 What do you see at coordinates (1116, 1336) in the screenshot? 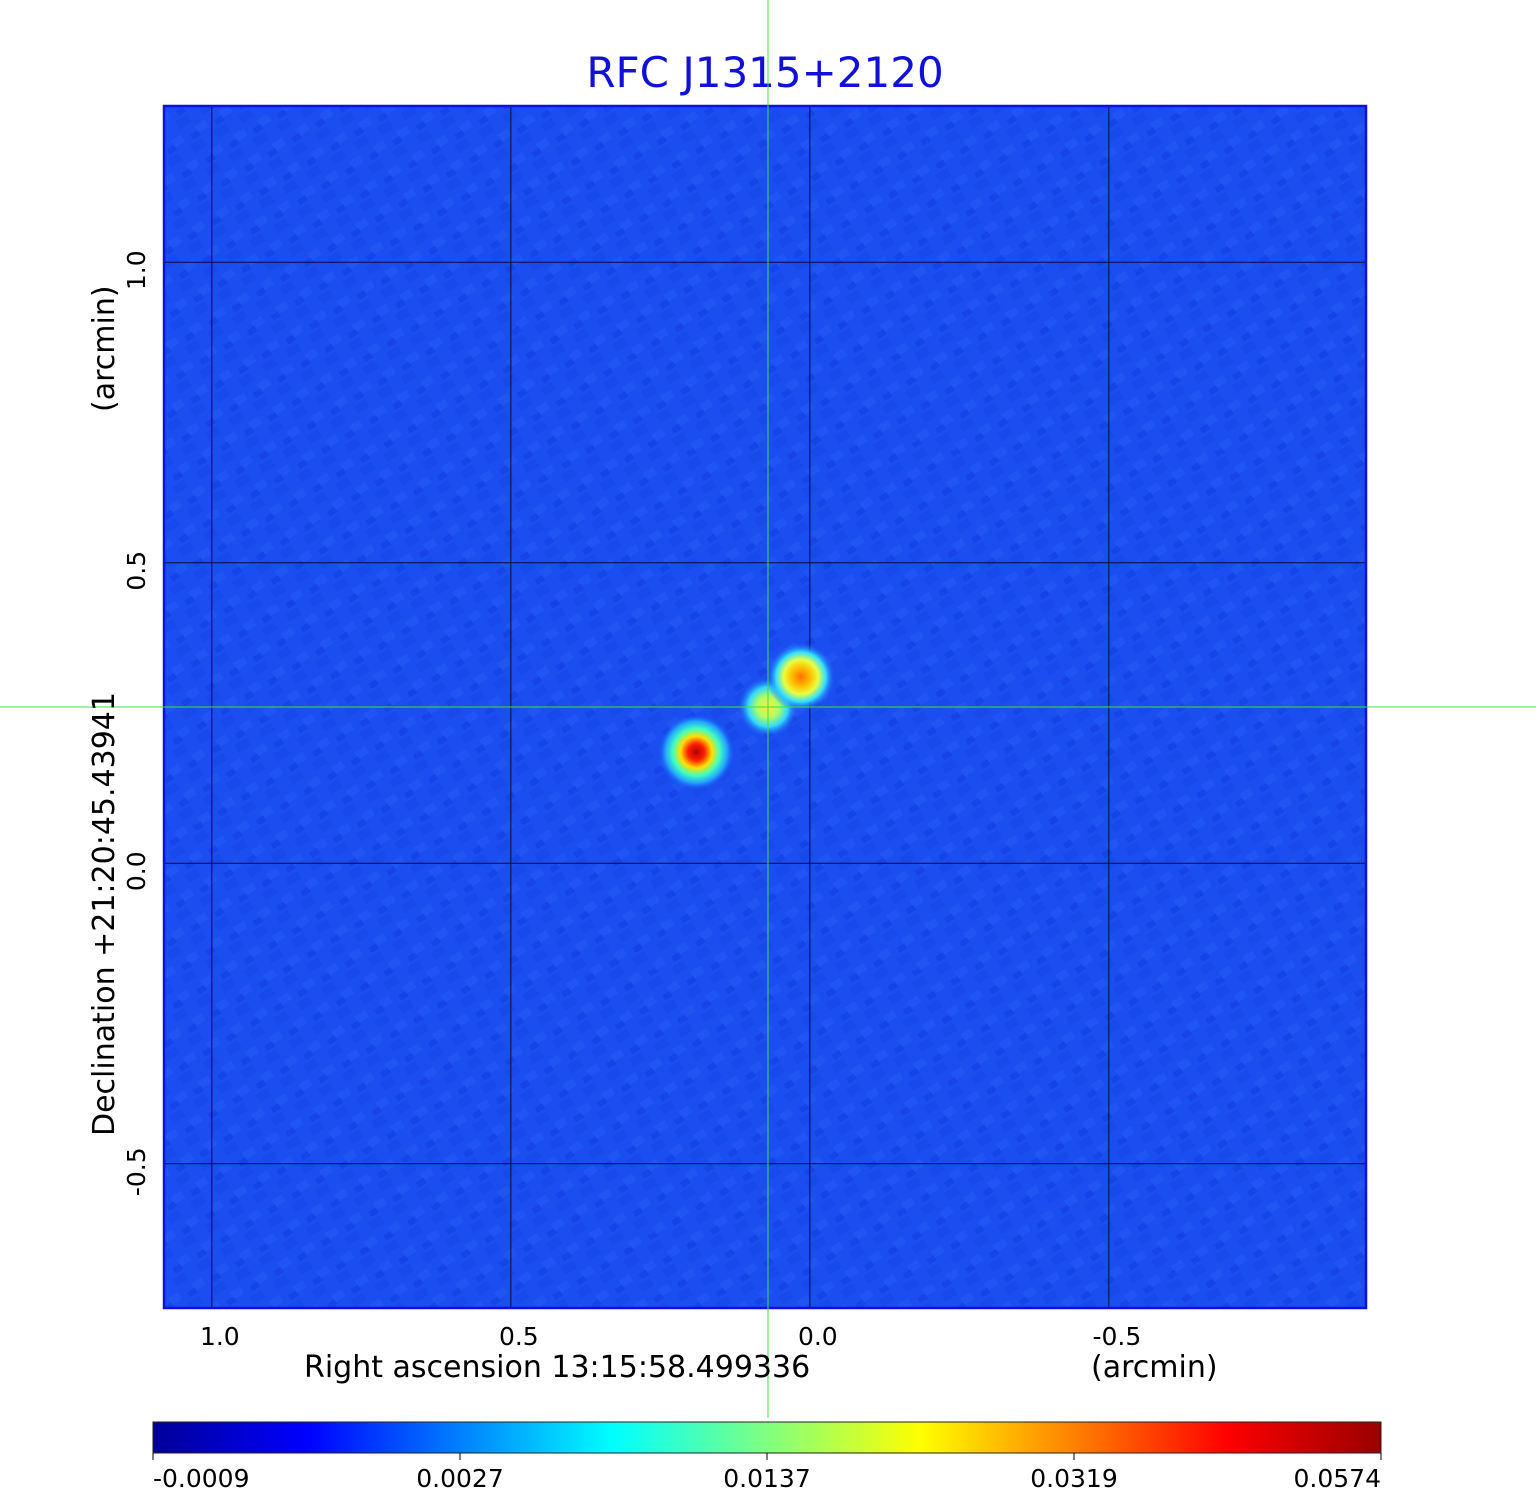
I see `x-tick-label: -0.5` at bounding box center [1116, 1336].